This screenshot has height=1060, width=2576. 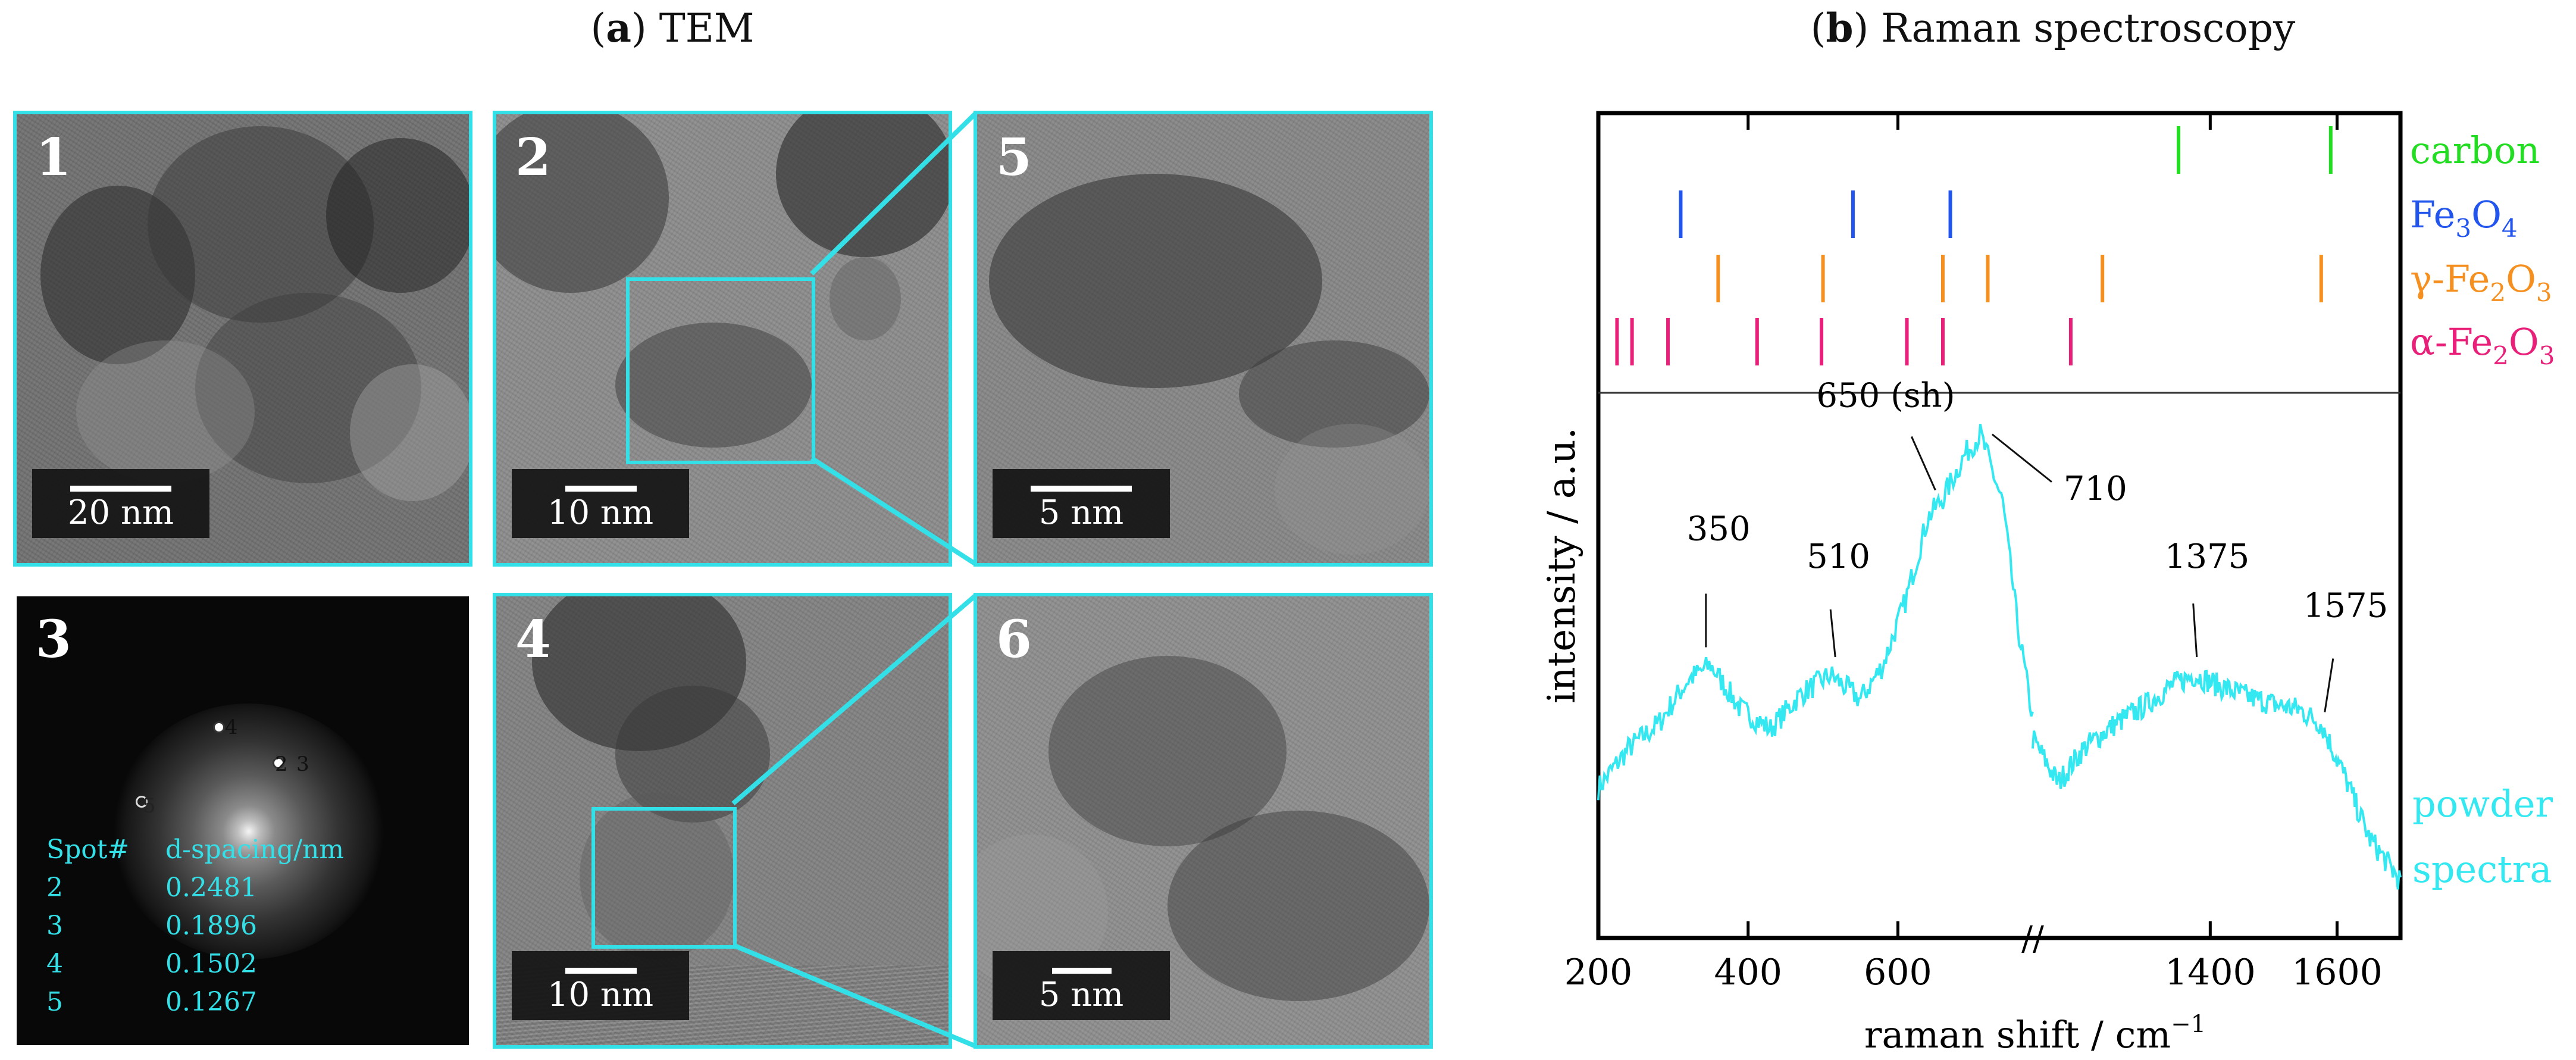 I want to click on fft-header-spacing: d-spacing/nm, so click(x=255, y=849).